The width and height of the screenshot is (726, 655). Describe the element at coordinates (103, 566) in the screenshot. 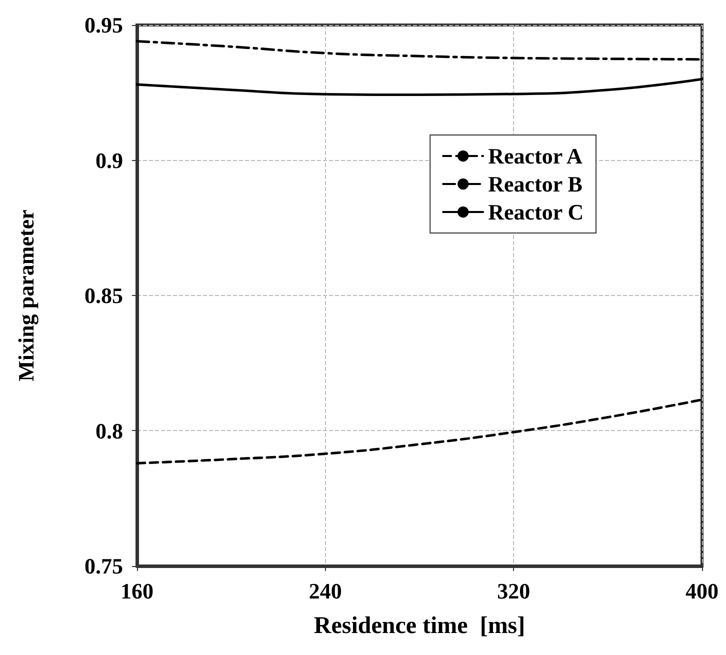

I see `y-tick-label: 0.75` at that location.